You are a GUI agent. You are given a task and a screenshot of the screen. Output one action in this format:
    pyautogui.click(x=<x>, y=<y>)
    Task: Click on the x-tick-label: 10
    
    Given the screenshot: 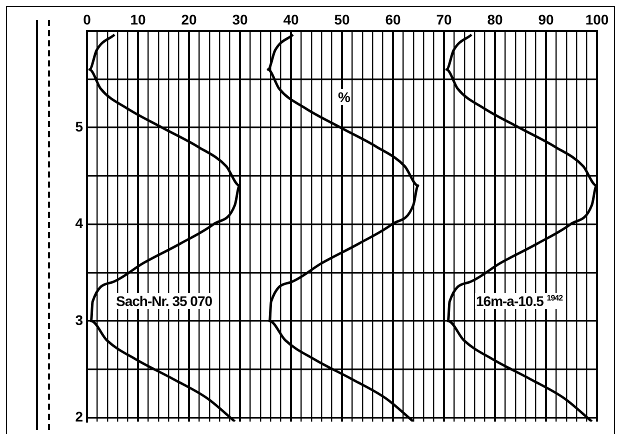 What is the action you would take?
    pyautogui.click(x=138, y=19)
    